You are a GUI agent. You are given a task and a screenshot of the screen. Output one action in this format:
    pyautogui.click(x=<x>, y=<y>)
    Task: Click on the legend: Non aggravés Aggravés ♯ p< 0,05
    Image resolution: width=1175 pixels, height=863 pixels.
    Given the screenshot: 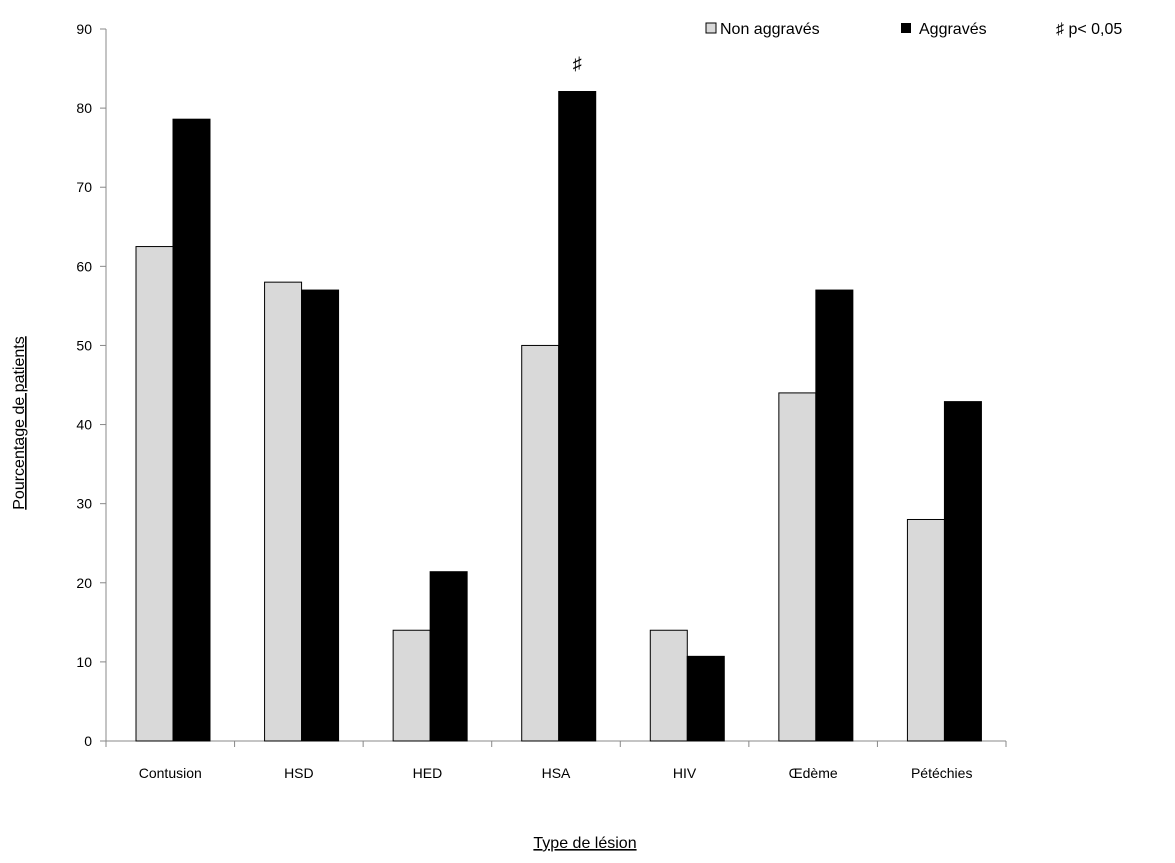 What is the action you would take?
    pyautogui.click(x=913, y=29)
    